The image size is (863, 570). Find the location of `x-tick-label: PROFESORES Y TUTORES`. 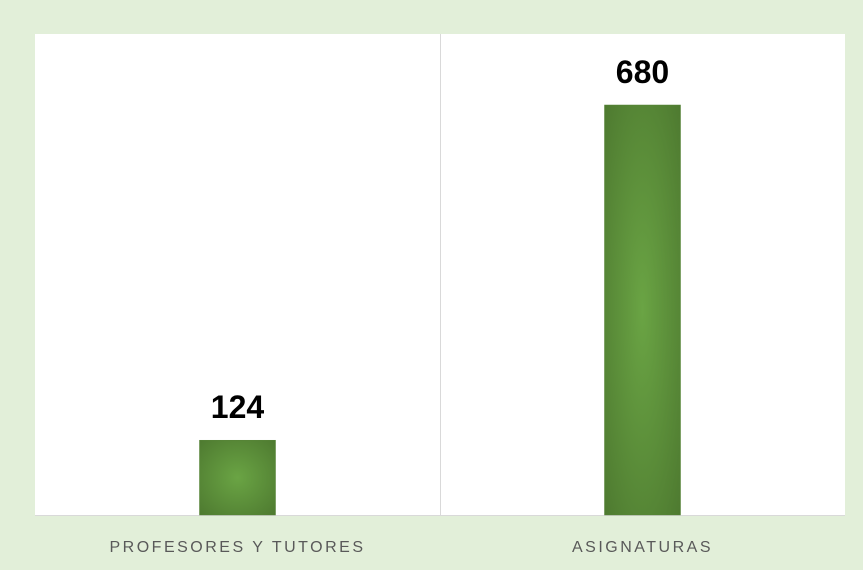

x-tick-label: PROFESORES Y TUTORES is located at coordinates (238, 547).